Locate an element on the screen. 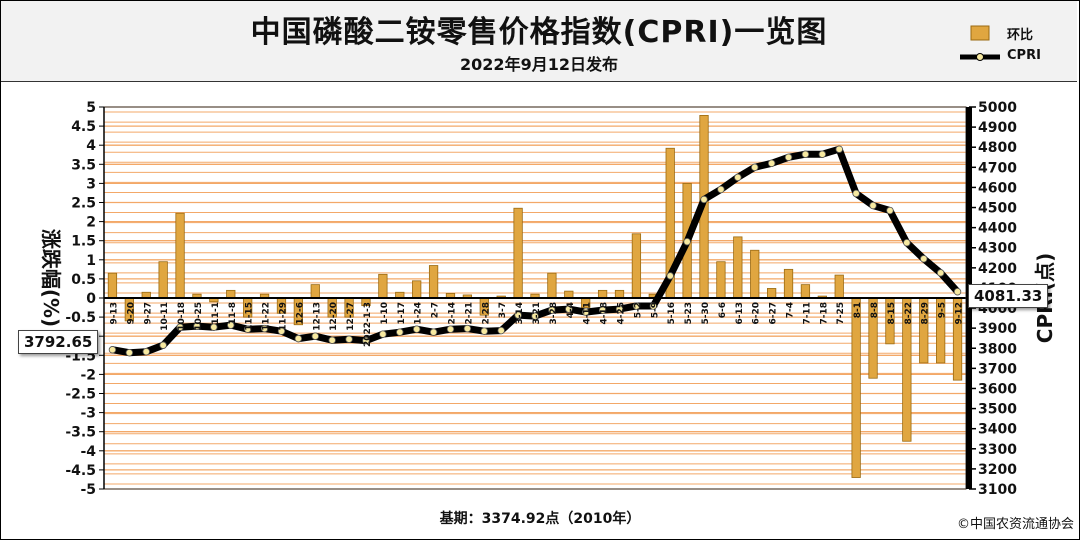  x-tick-label: 4-25 is located at coordinates (622, 313).